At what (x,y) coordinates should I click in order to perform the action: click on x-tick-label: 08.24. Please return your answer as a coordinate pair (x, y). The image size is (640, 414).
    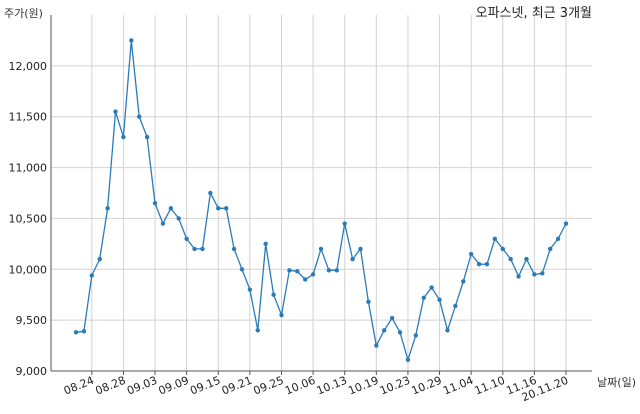
    Looking at the image, I should click on (79, 386).